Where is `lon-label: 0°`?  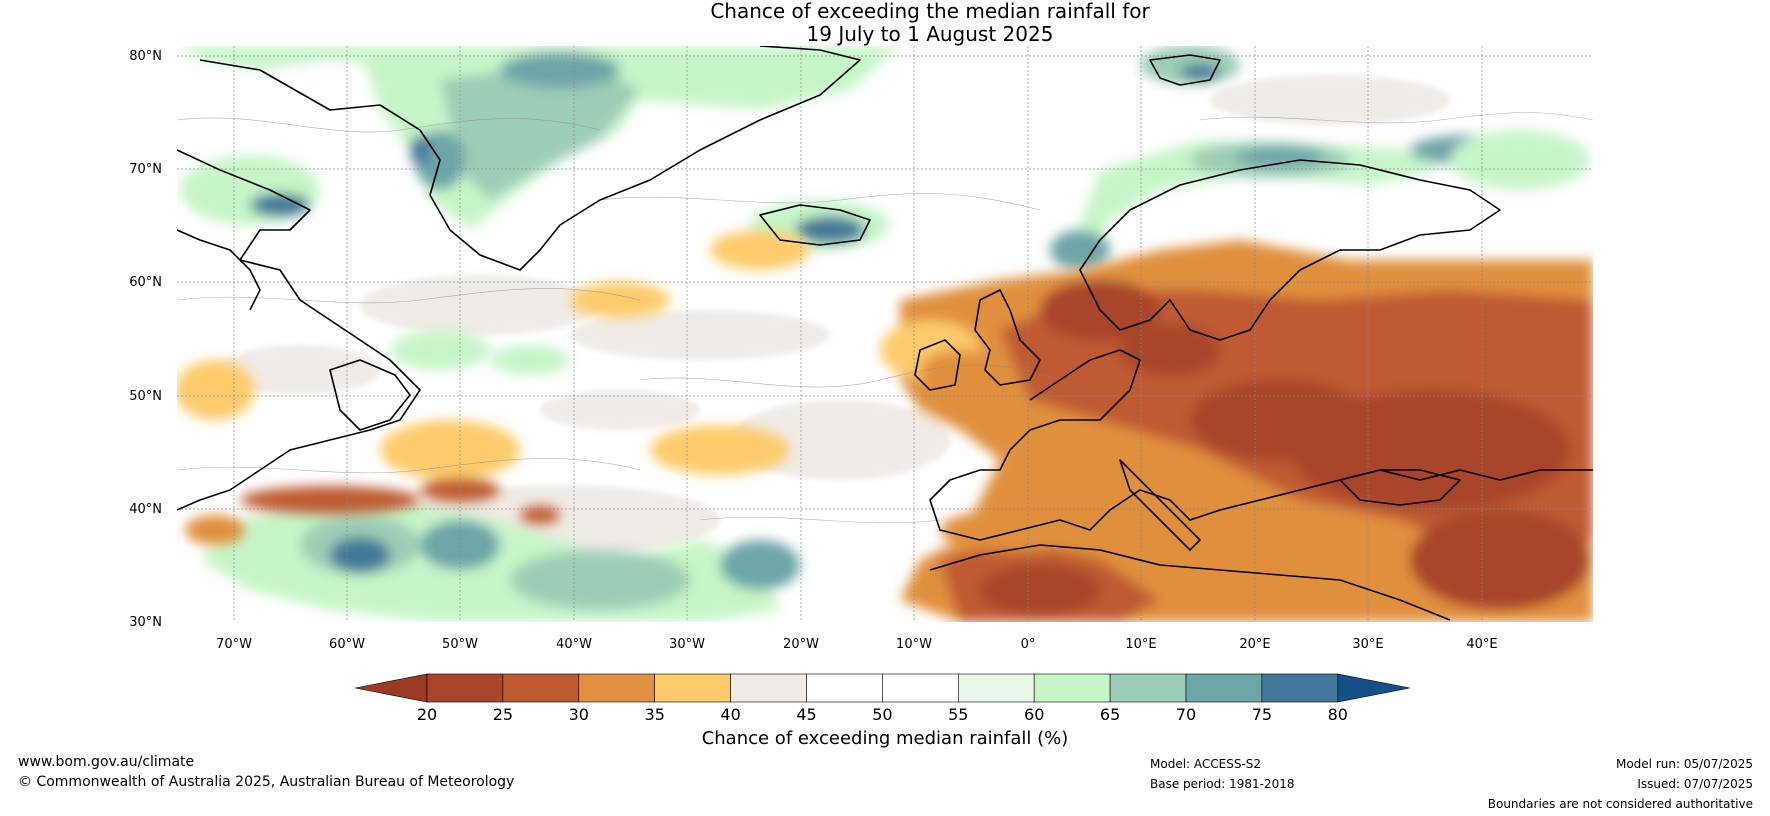 lon-label: 0° is located at coordinates (1028, 644).